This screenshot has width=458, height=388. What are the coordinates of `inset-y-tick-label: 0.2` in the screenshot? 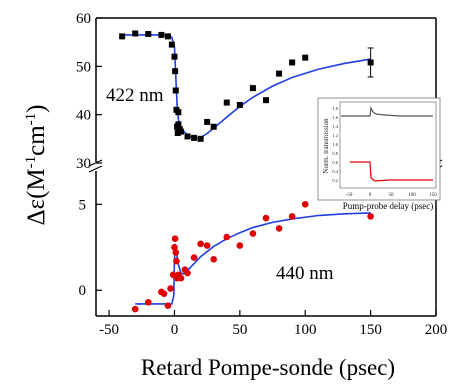 It's located at (335, 180).